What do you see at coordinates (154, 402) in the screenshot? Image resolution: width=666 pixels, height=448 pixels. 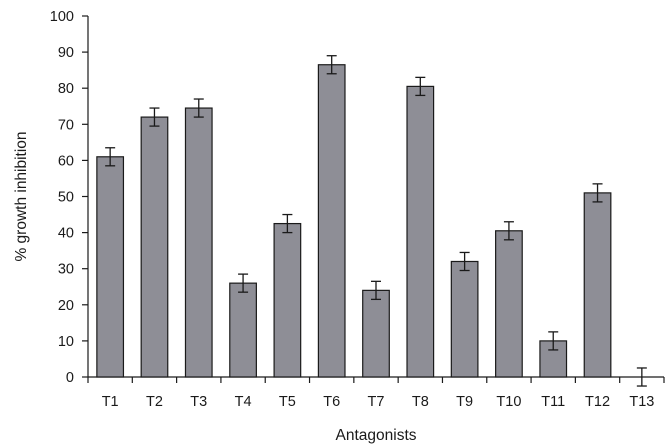 I see `x-tick-label: T2` at bounding box center [154, 402].